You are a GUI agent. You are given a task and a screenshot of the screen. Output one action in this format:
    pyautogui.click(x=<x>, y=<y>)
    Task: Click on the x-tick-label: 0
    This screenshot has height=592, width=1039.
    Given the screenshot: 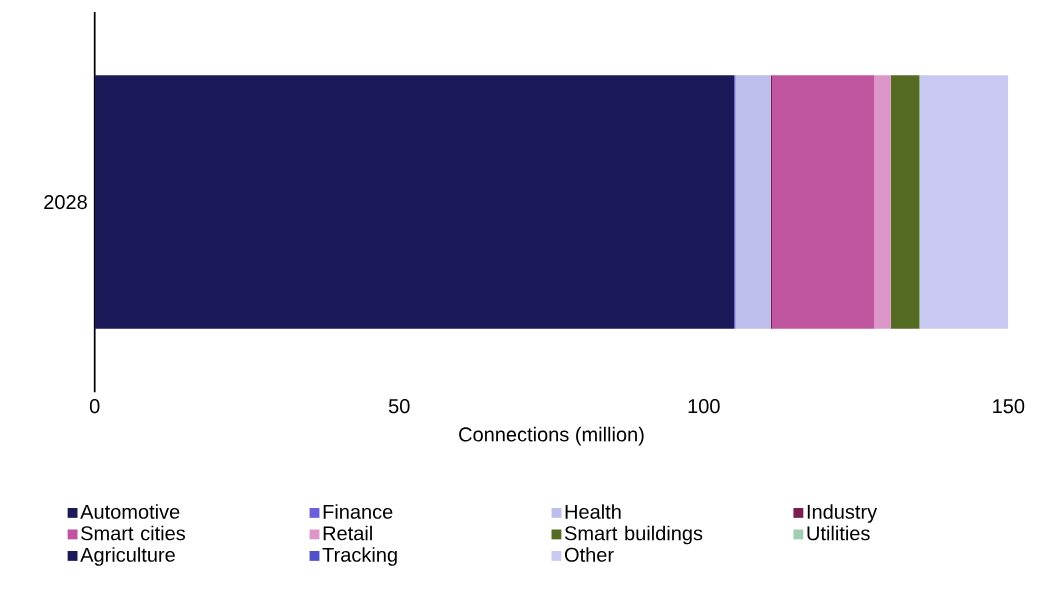 What is the action you would take?
    pyautogui.click(x=94, y=406)
    